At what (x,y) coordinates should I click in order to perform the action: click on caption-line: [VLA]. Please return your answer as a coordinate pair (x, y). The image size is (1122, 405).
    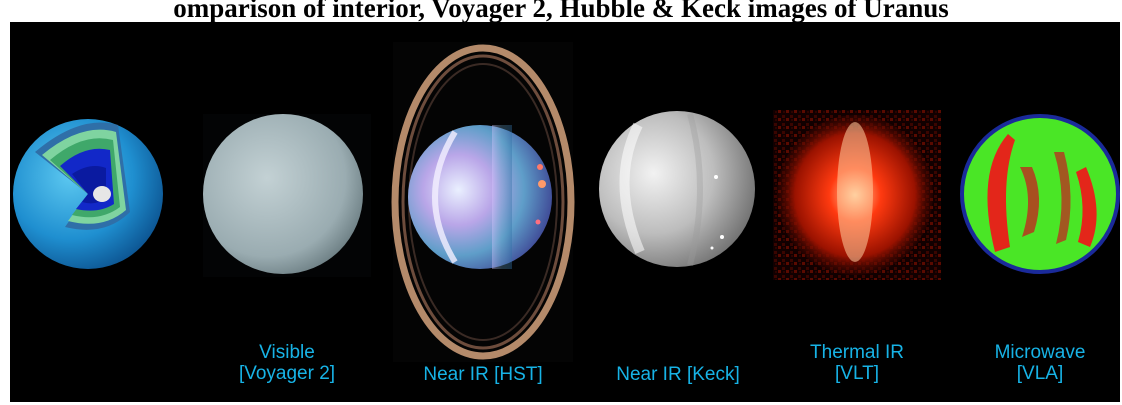
    Looking at the image, I should click on (1040, 373).